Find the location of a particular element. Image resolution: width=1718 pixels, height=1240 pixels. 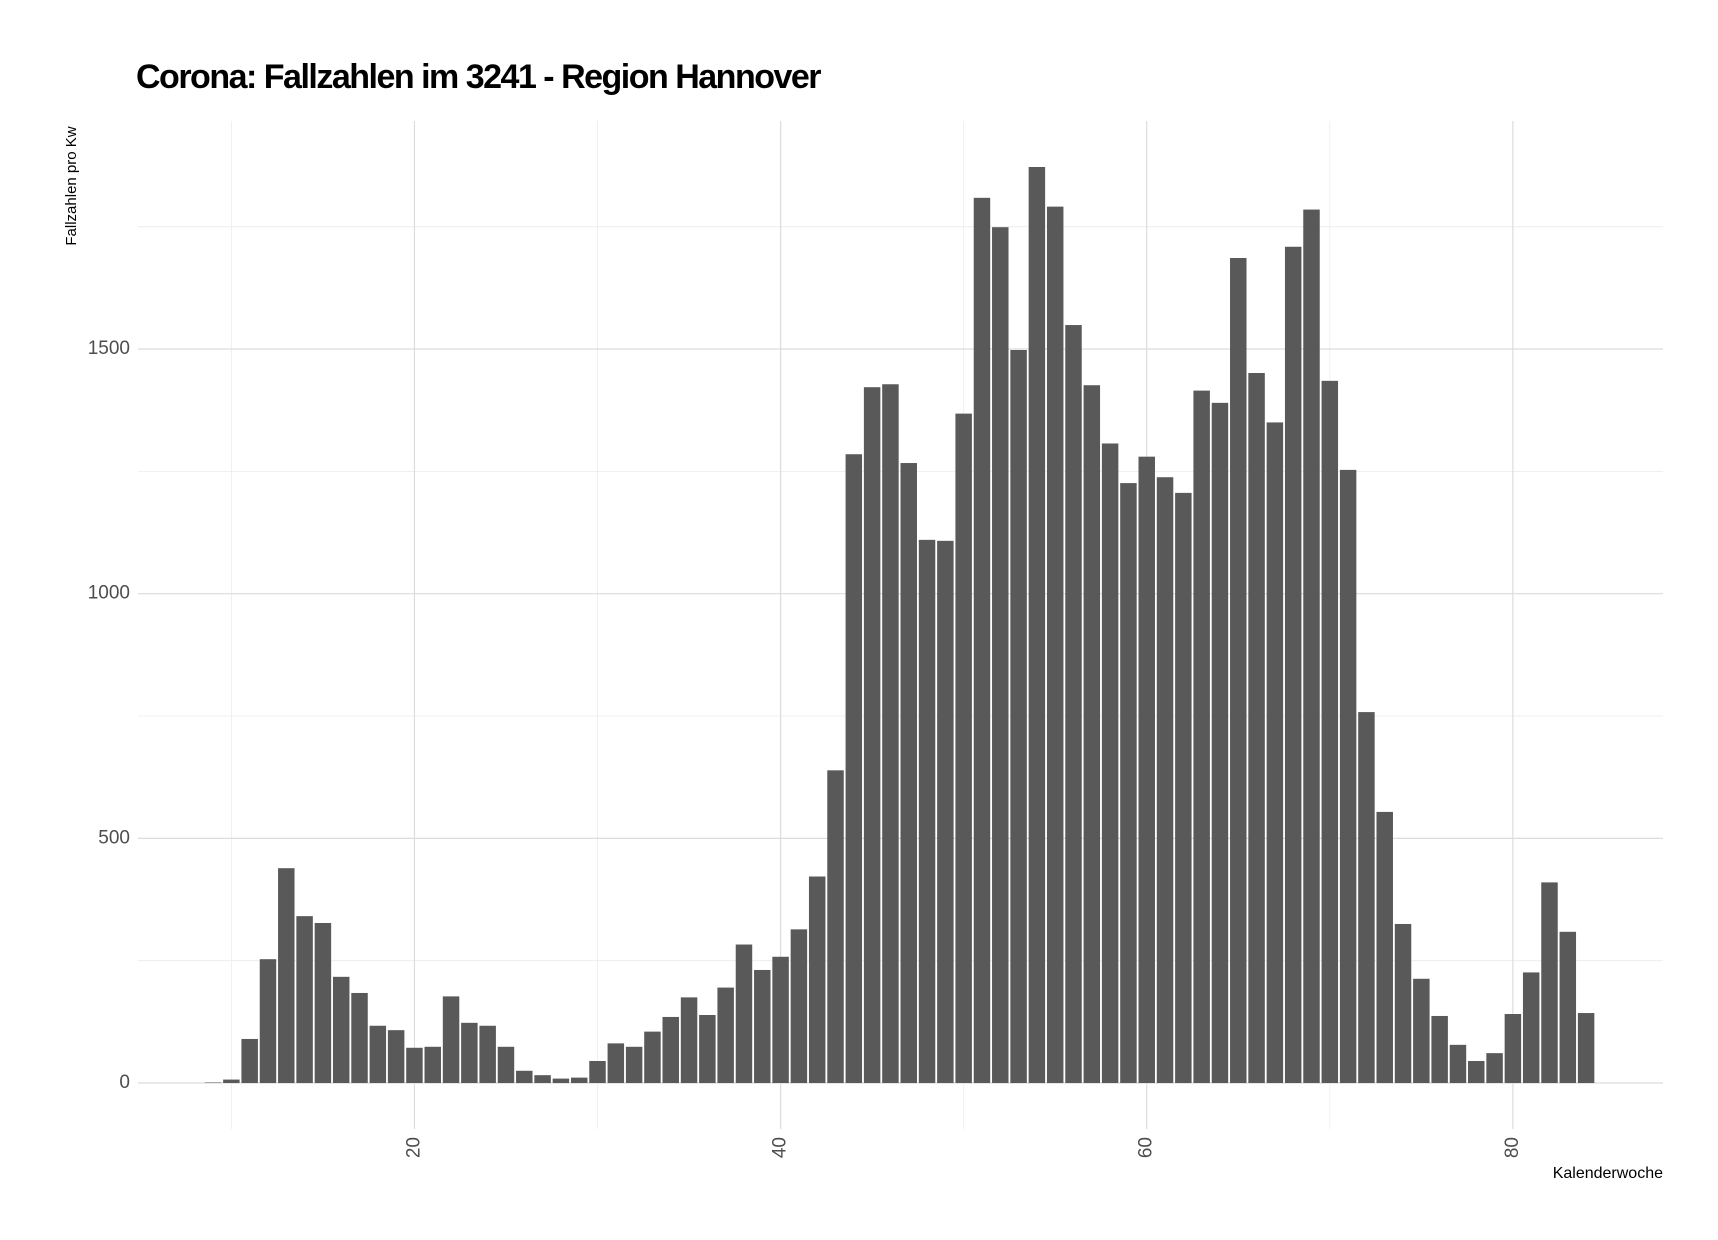

y-tick-label: 1500 is located at coordinates (109, 348).